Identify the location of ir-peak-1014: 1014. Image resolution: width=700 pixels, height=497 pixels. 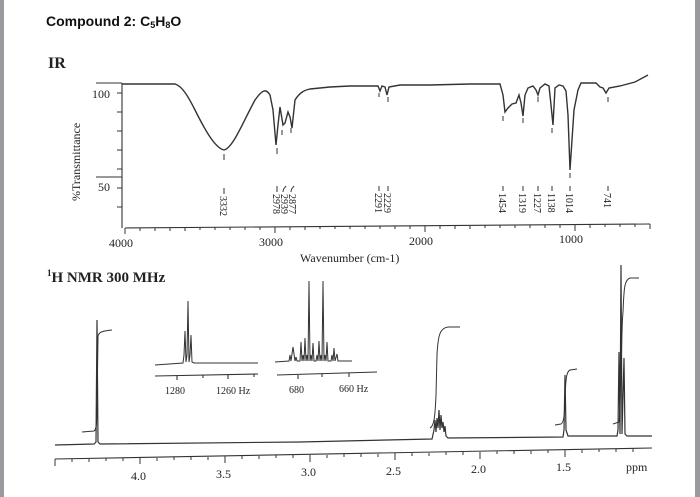
(568, 203).